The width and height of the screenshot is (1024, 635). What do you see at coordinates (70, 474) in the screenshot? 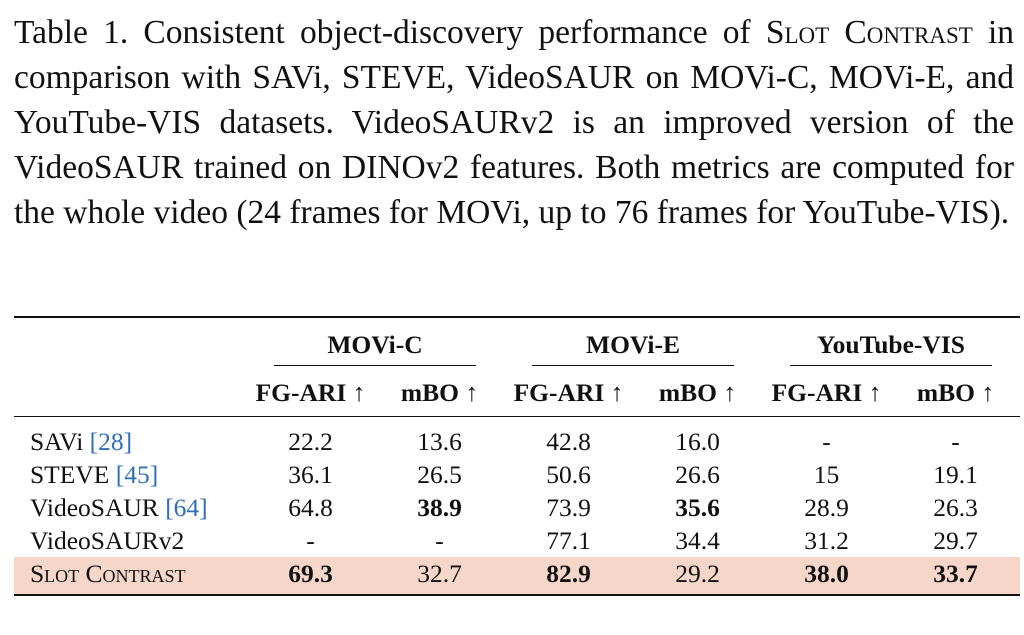
I see `method-name: STEVE` at bounding box center [70, 474].